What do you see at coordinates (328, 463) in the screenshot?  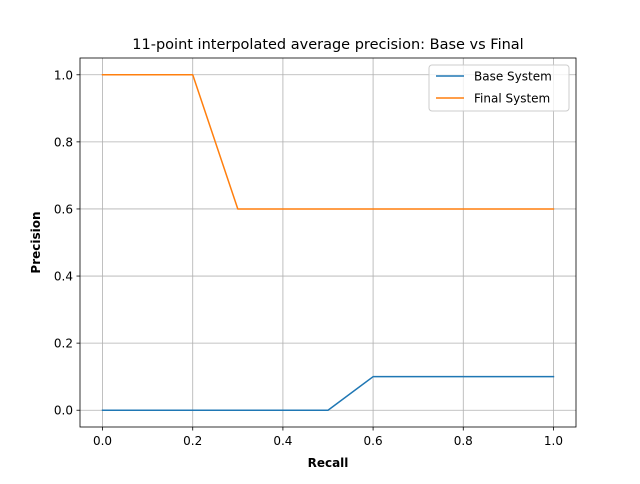 I see `x-axis-label: Recall` at bounding box center [328, 463].